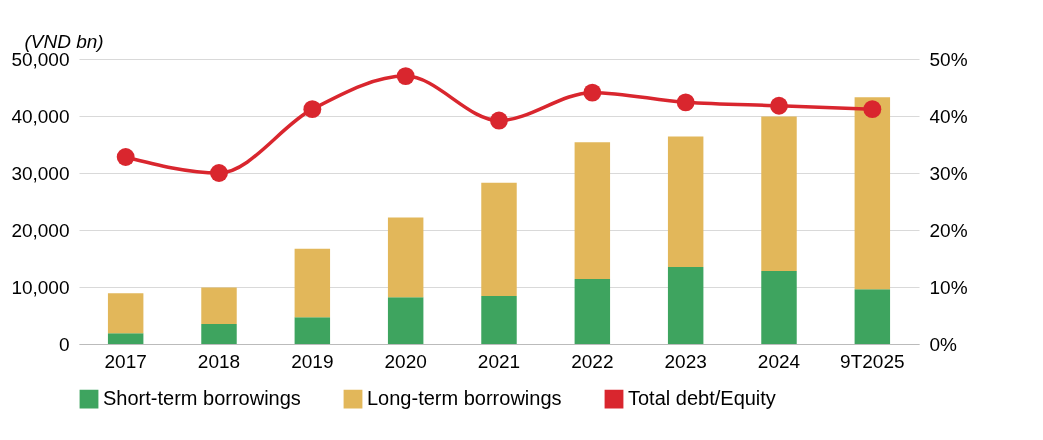 The width and height of the screenshot is (1043, 440). I want to click on y2-tick-label: 30%, so click(948, 173).